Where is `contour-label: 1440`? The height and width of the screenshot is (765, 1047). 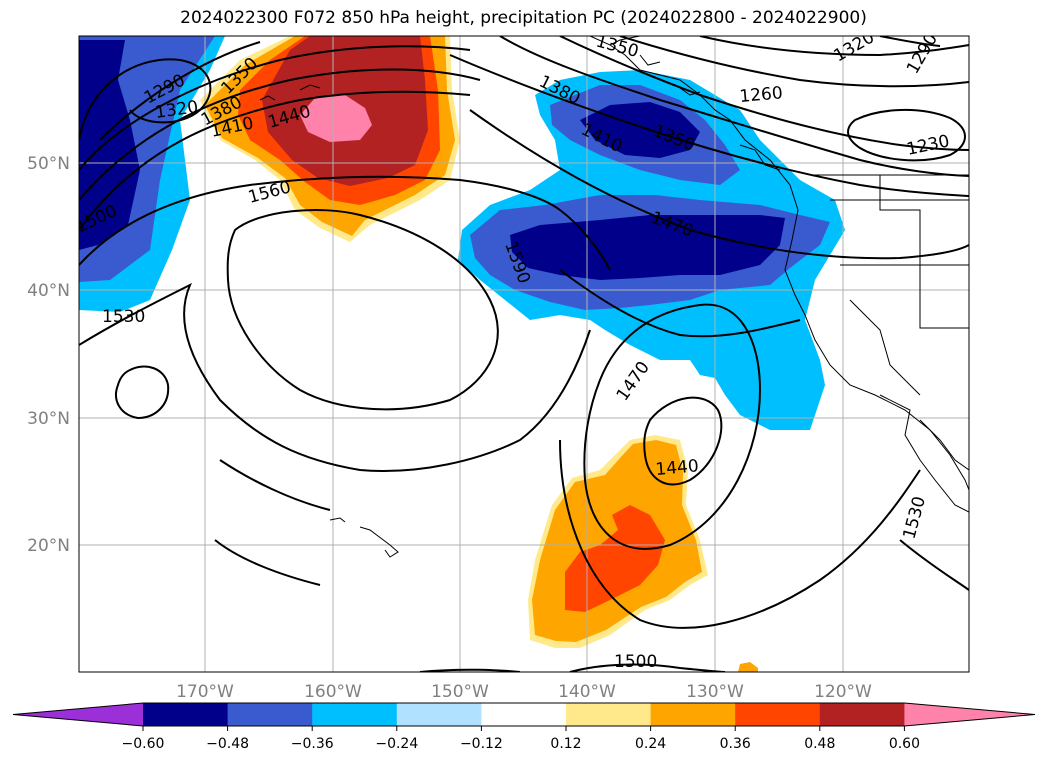 contour-label: 1440 is located at coordinates (677, 468).